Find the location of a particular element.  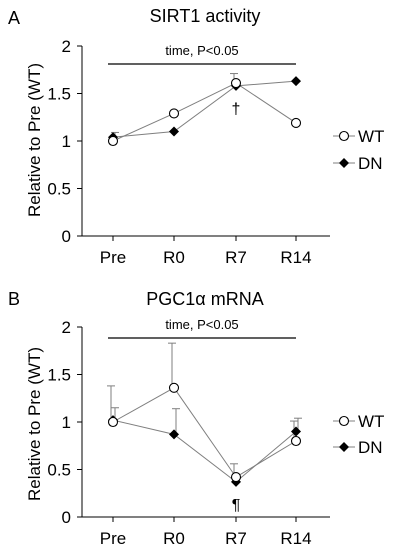

panel-label: A is located at coordinates (14, 18).